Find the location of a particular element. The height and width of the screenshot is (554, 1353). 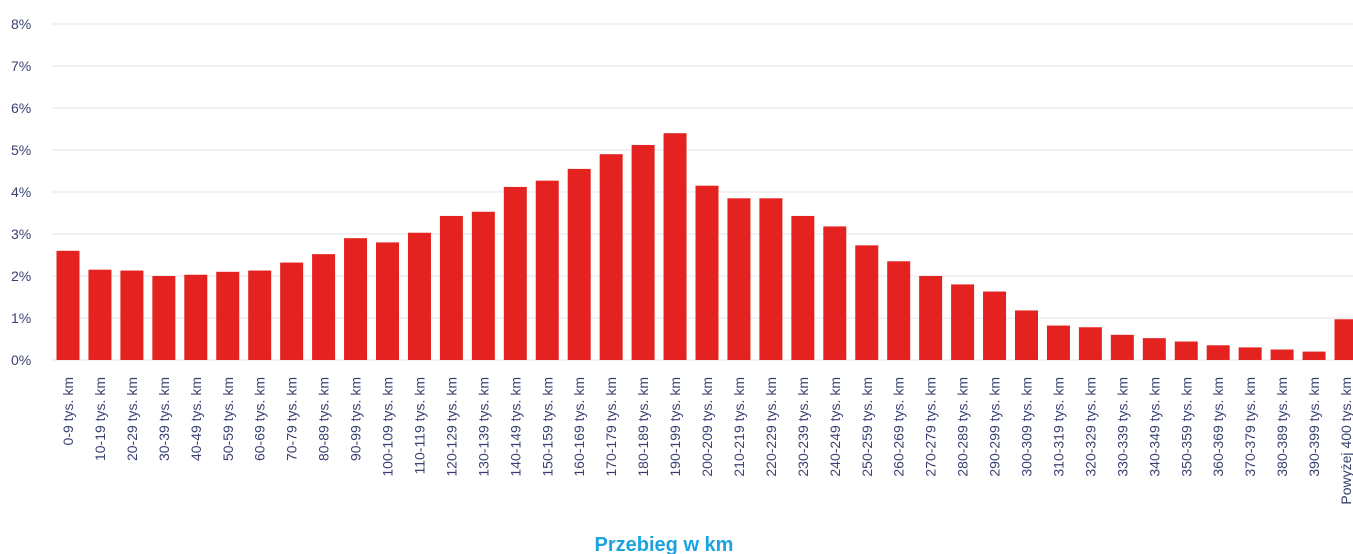

x-tick-label: 30-39 tys. km is located at coordinates (164, 419).